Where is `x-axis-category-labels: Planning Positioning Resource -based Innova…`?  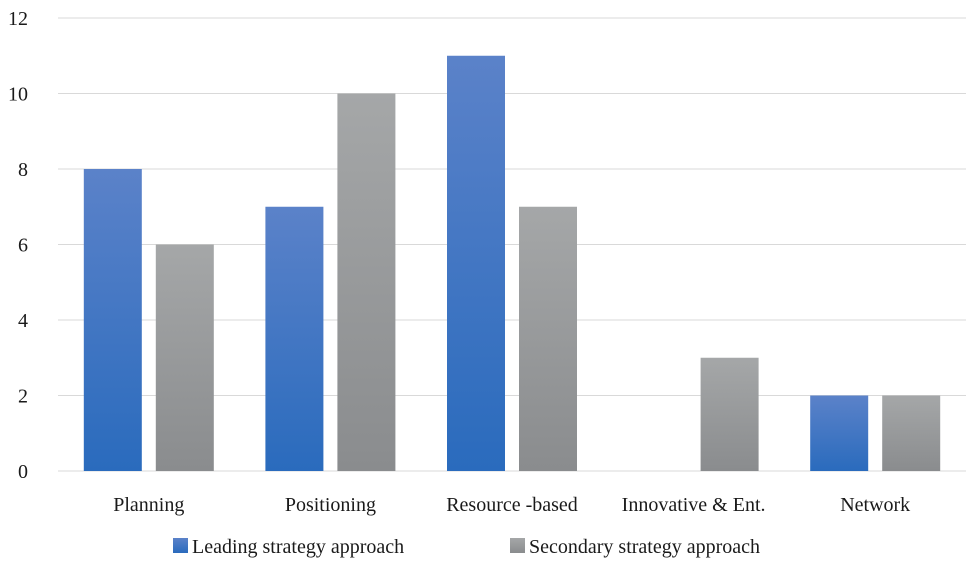
x-axis-category-labels: Planning Positioning Resource -based Innova… is located at coordinates (511, 505).